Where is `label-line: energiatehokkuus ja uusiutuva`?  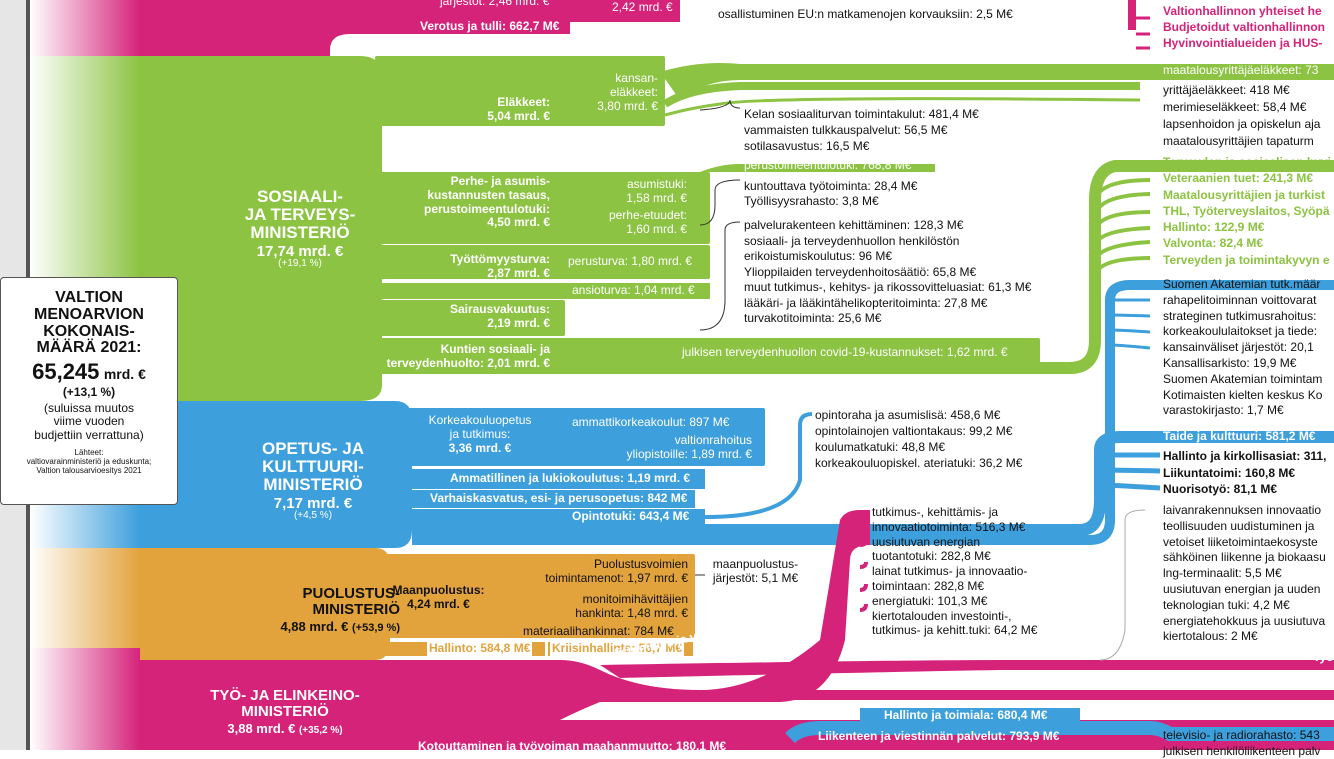
label-line: energiatehokkuus ja uusiutuva is located at coordinates (1244, 620).